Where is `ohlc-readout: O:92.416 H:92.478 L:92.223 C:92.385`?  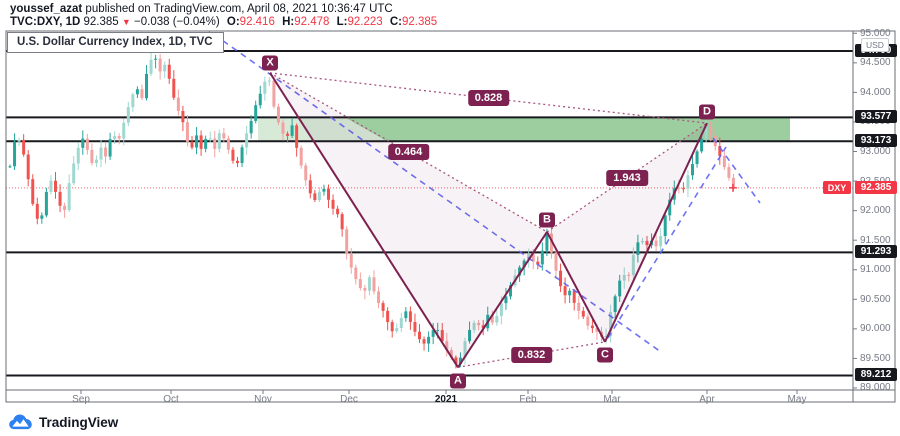 ohlc-readout: O:92.416 H:92.478 L:92.223 C:92.385 is located at coordinates (330, 22).